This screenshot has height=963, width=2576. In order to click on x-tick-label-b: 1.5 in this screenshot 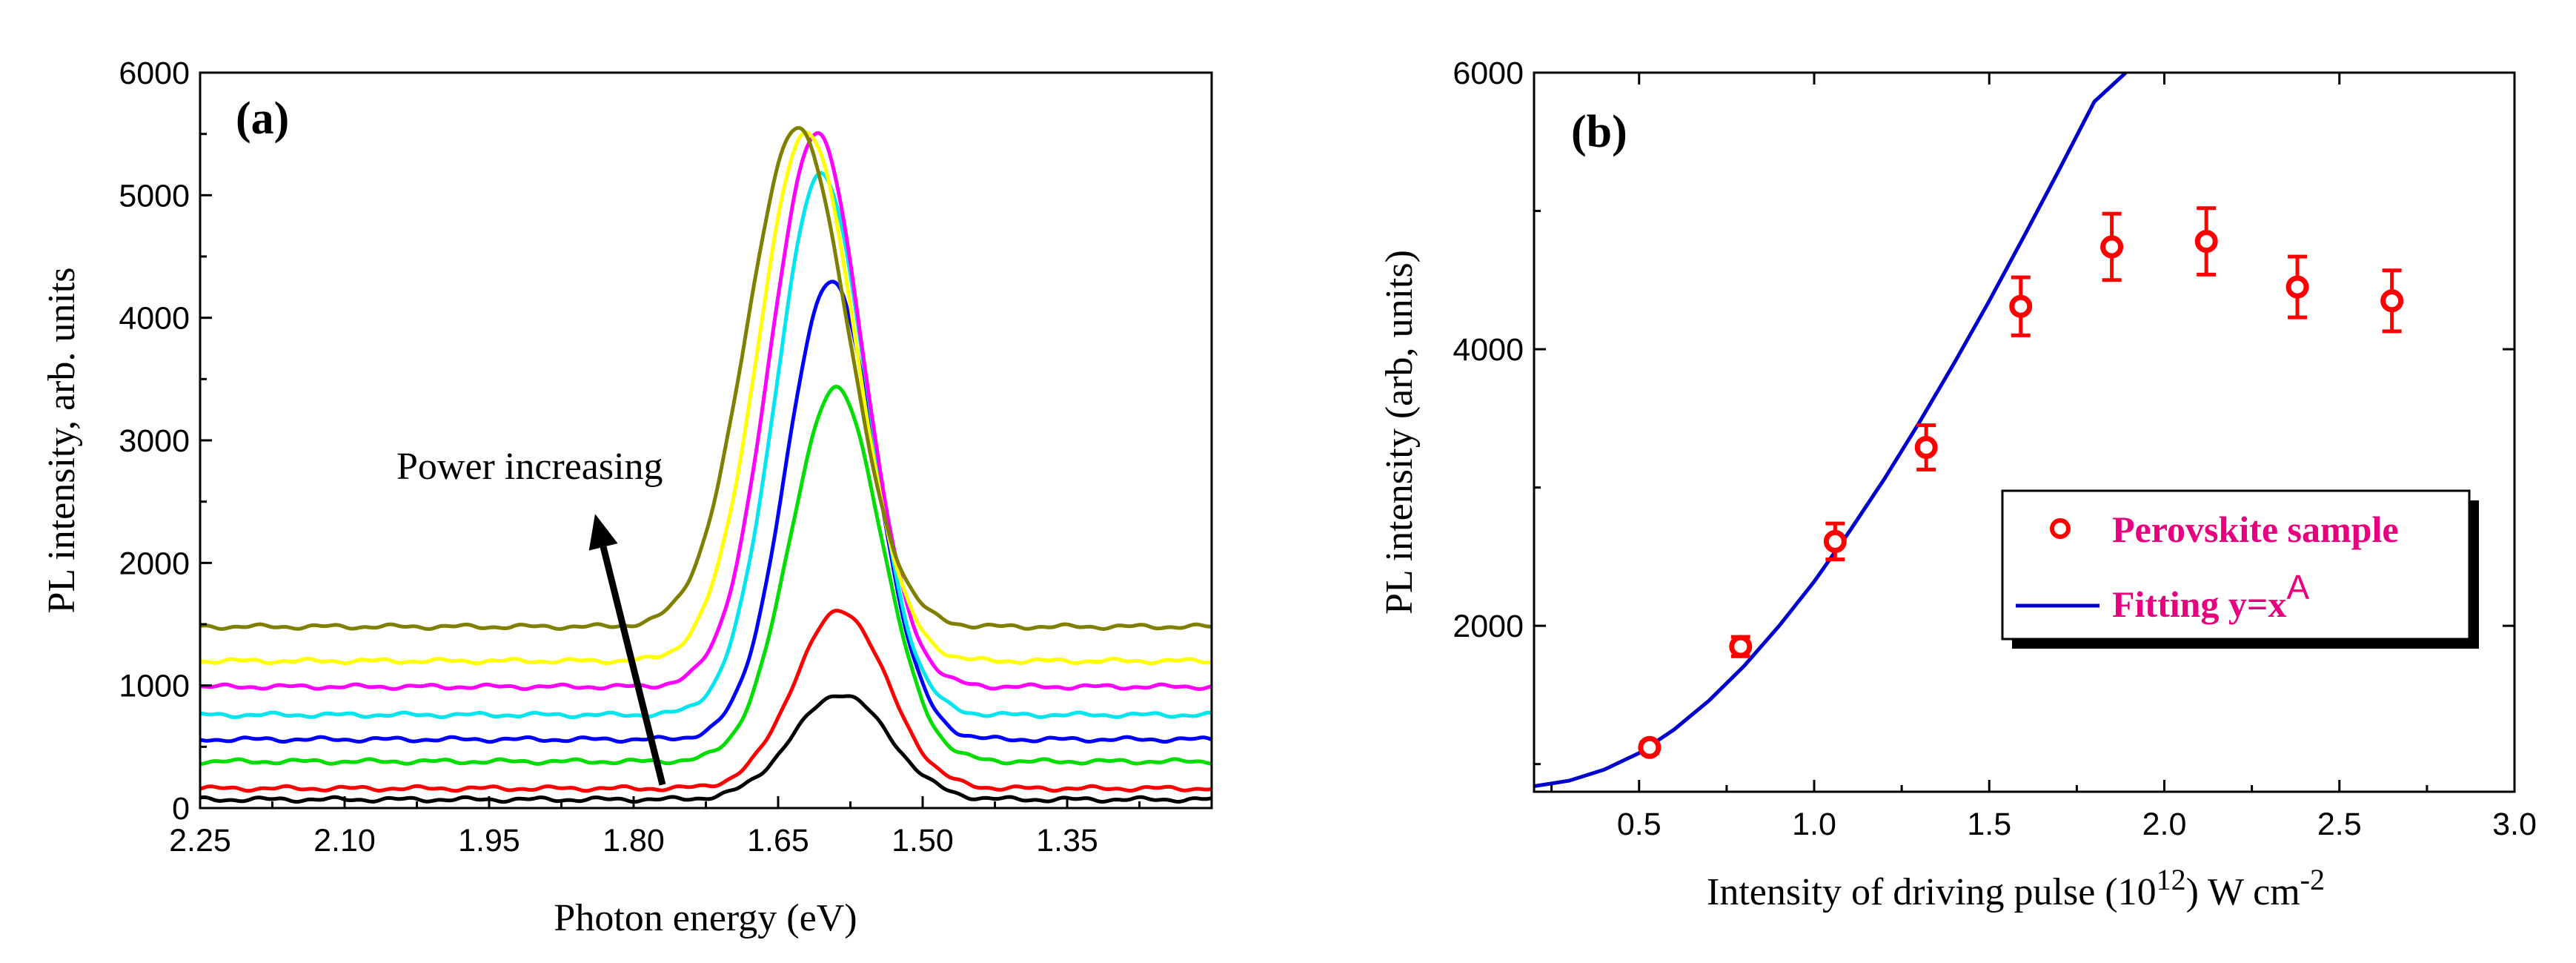, I will do `click(1989, 824)`.